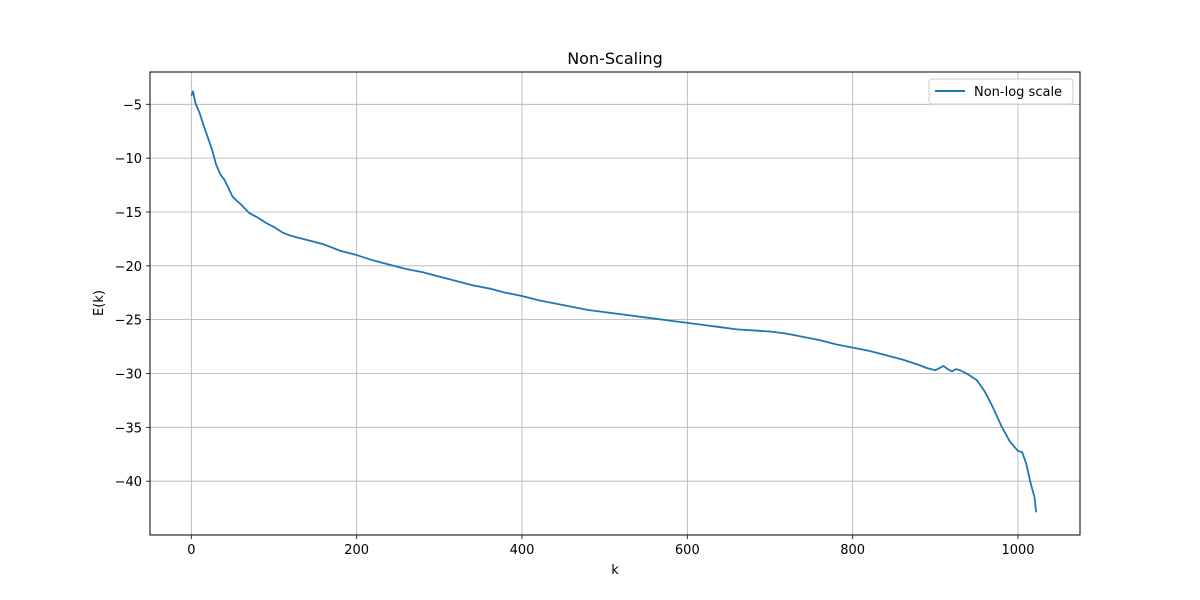  I want to click on legend: Non-log scale, so click(1001, 91).